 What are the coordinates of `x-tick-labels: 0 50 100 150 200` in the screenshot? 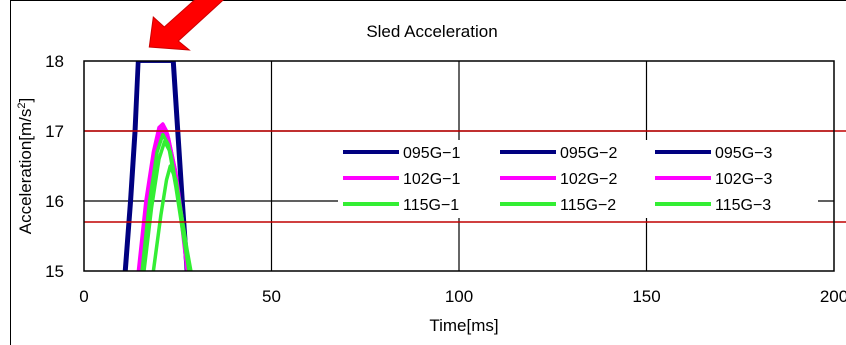 It's located at (462, 296).